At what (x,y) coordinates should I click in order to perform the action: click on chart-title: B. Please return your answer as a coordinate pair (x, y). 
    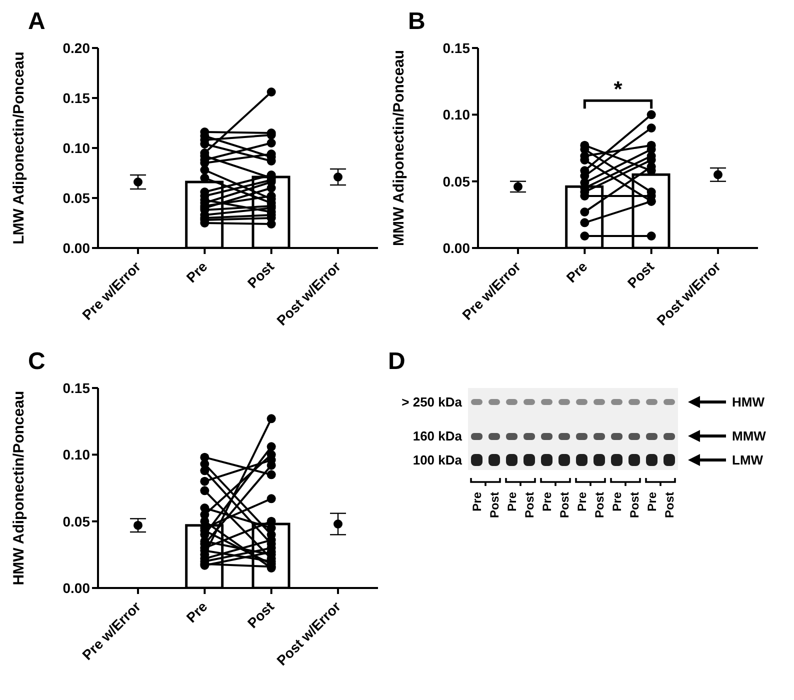
    Looking at the image, I should click on (417, 22).